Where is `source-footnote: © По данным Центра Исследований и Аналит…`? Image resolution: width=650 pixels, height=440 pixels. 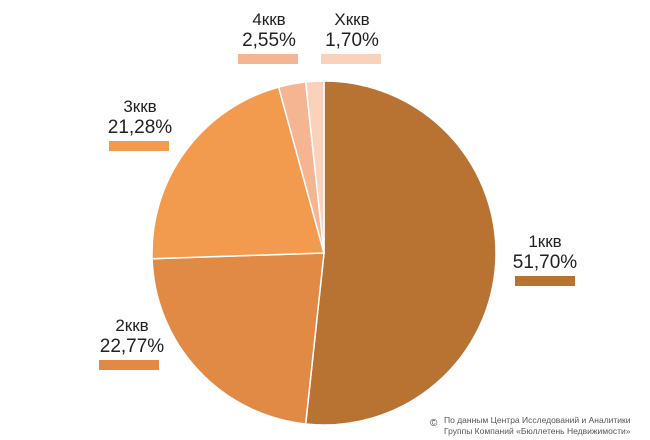 source-footnote: © По данным Центра Исследований и Аналит… is located at coordinates (537, 426).